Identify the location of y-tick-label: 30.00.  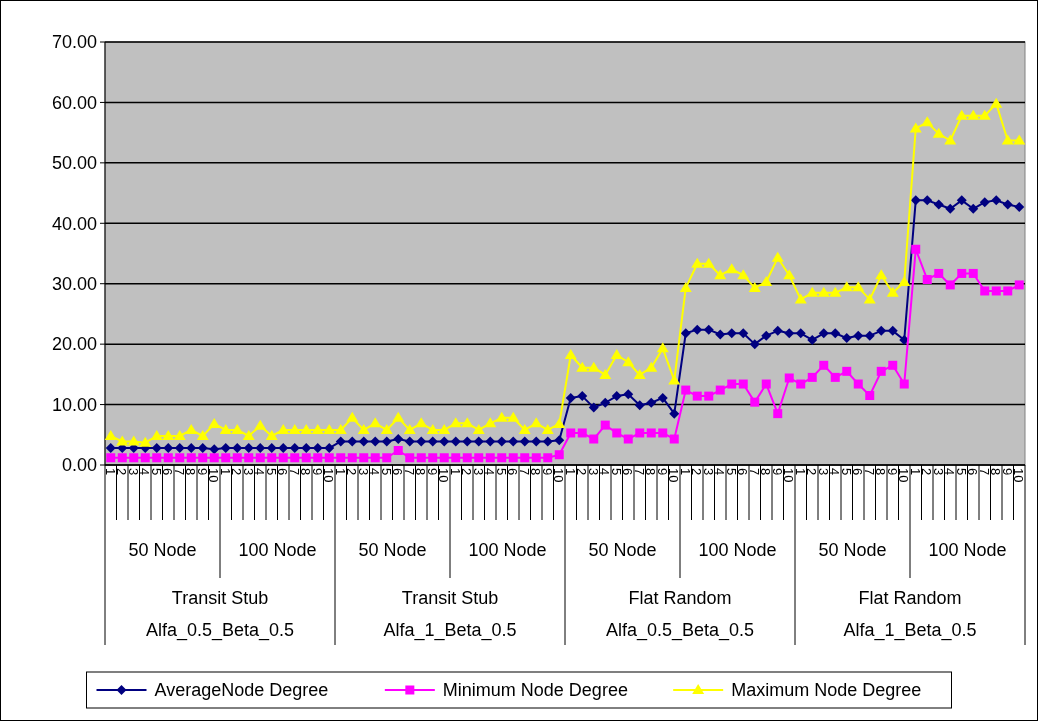
(74, 284).